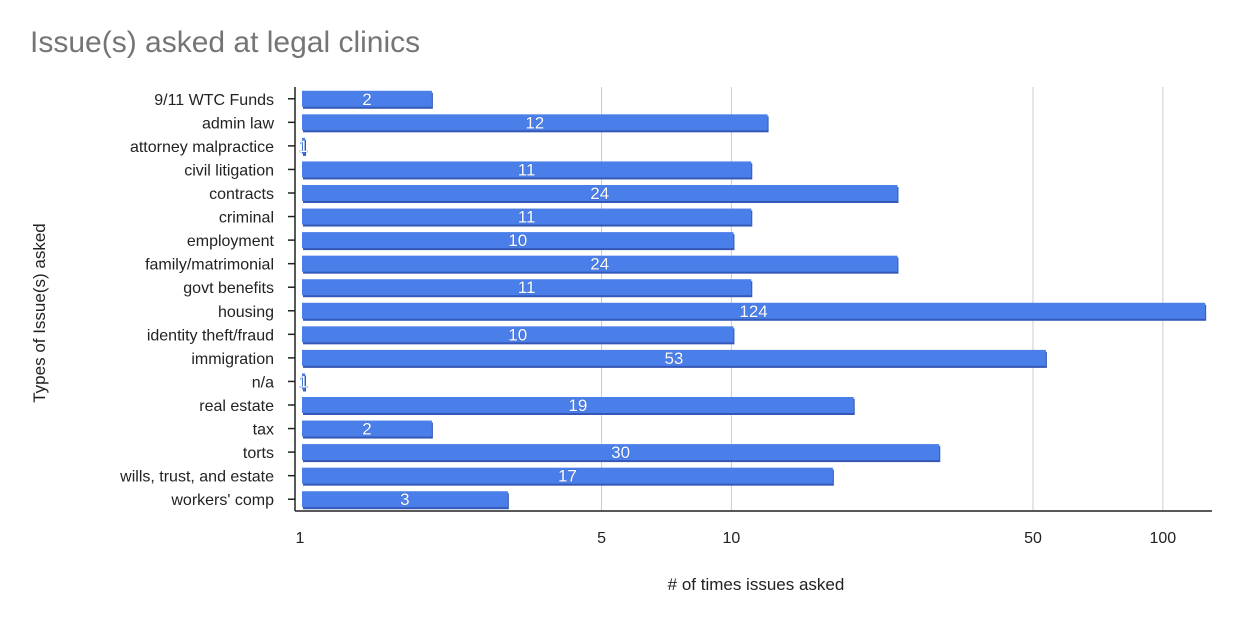 The image size is (1236, 622). I want to click on x-tick-label: 5, so click(601, 538).